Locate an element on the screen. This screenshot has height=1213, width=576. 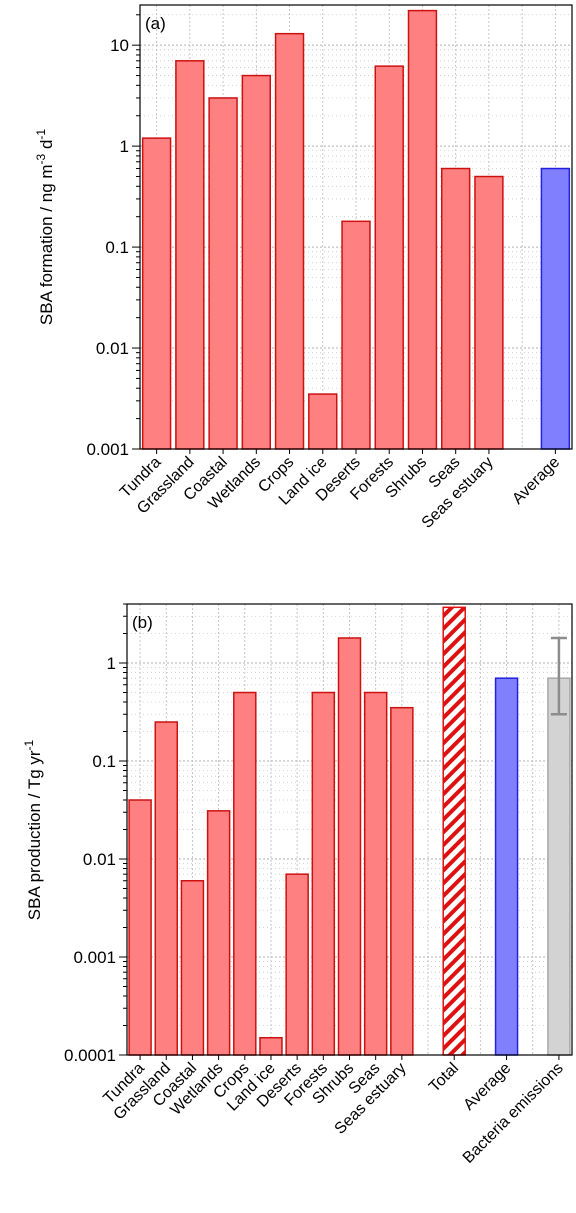
bar-shrubs-b is located at coordinates (349, 846).